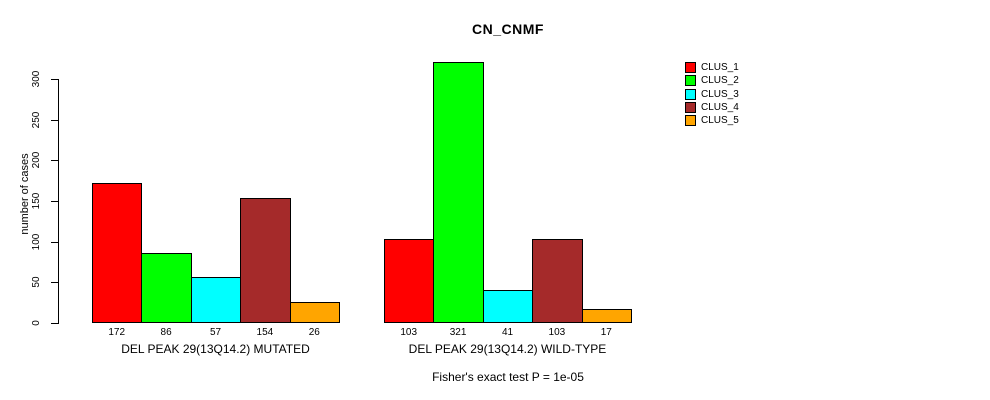 The width and height of the screenshot is (990, 400). Describe the element at coordinates (25, 194) in the screenshot. I see `y-axis-label: number of cases` at that location.